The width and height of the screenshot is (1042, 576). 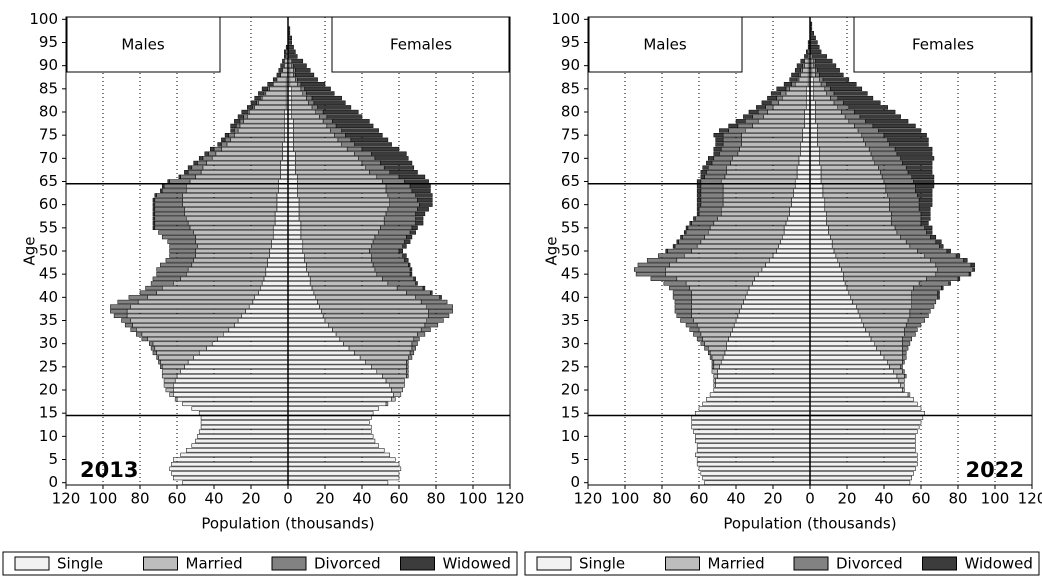 I want to click on y-tick-label: 60, so click(x=48, y=204).